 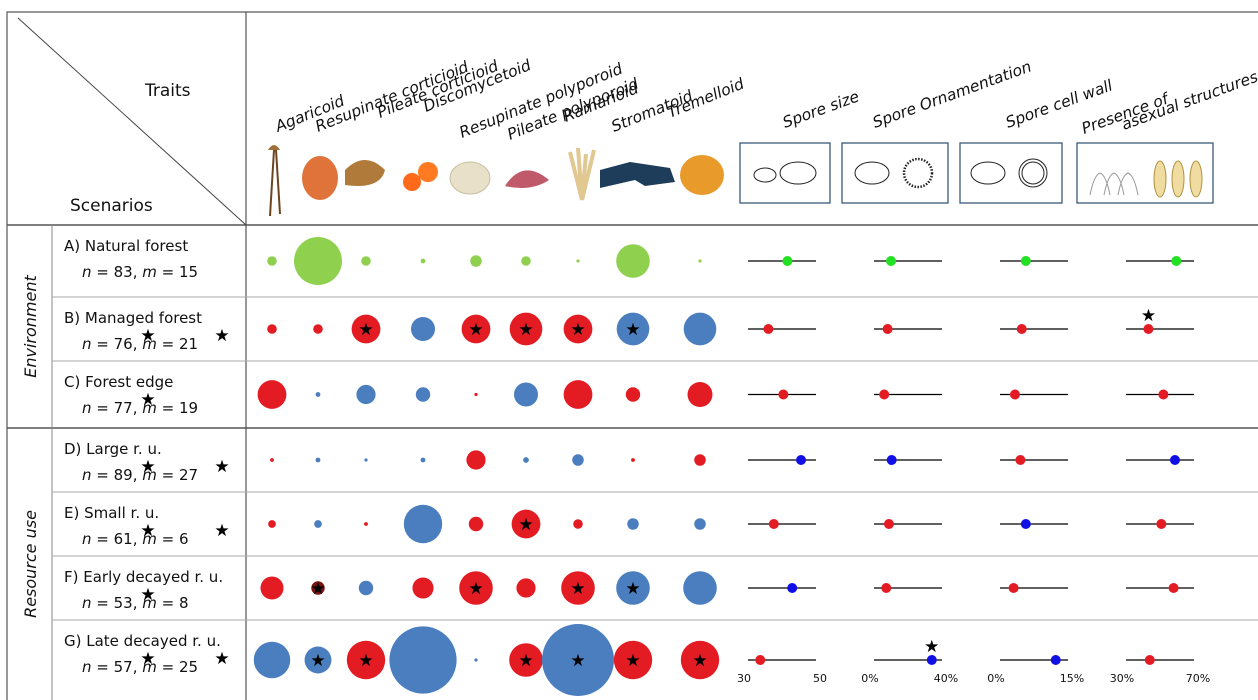 What do you see at coordinates (820, 109) in the screenshot?
I see `spore-size-header: Spore size` at bounding box center [820, 109].